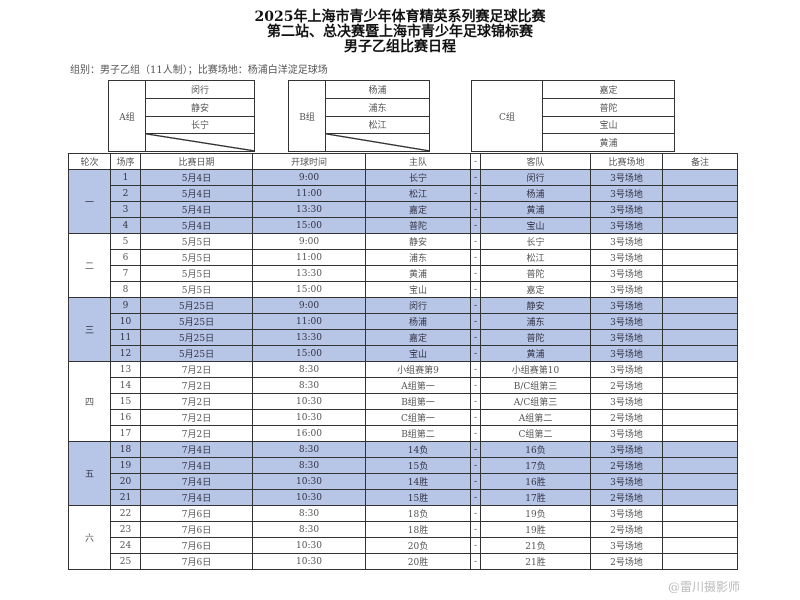 The width and height of the screenshot is (800, 600). What do you see at coordinates (89, 537) in the screenshot?
I see `round-cell: 六` at bounding box center [89, 537].